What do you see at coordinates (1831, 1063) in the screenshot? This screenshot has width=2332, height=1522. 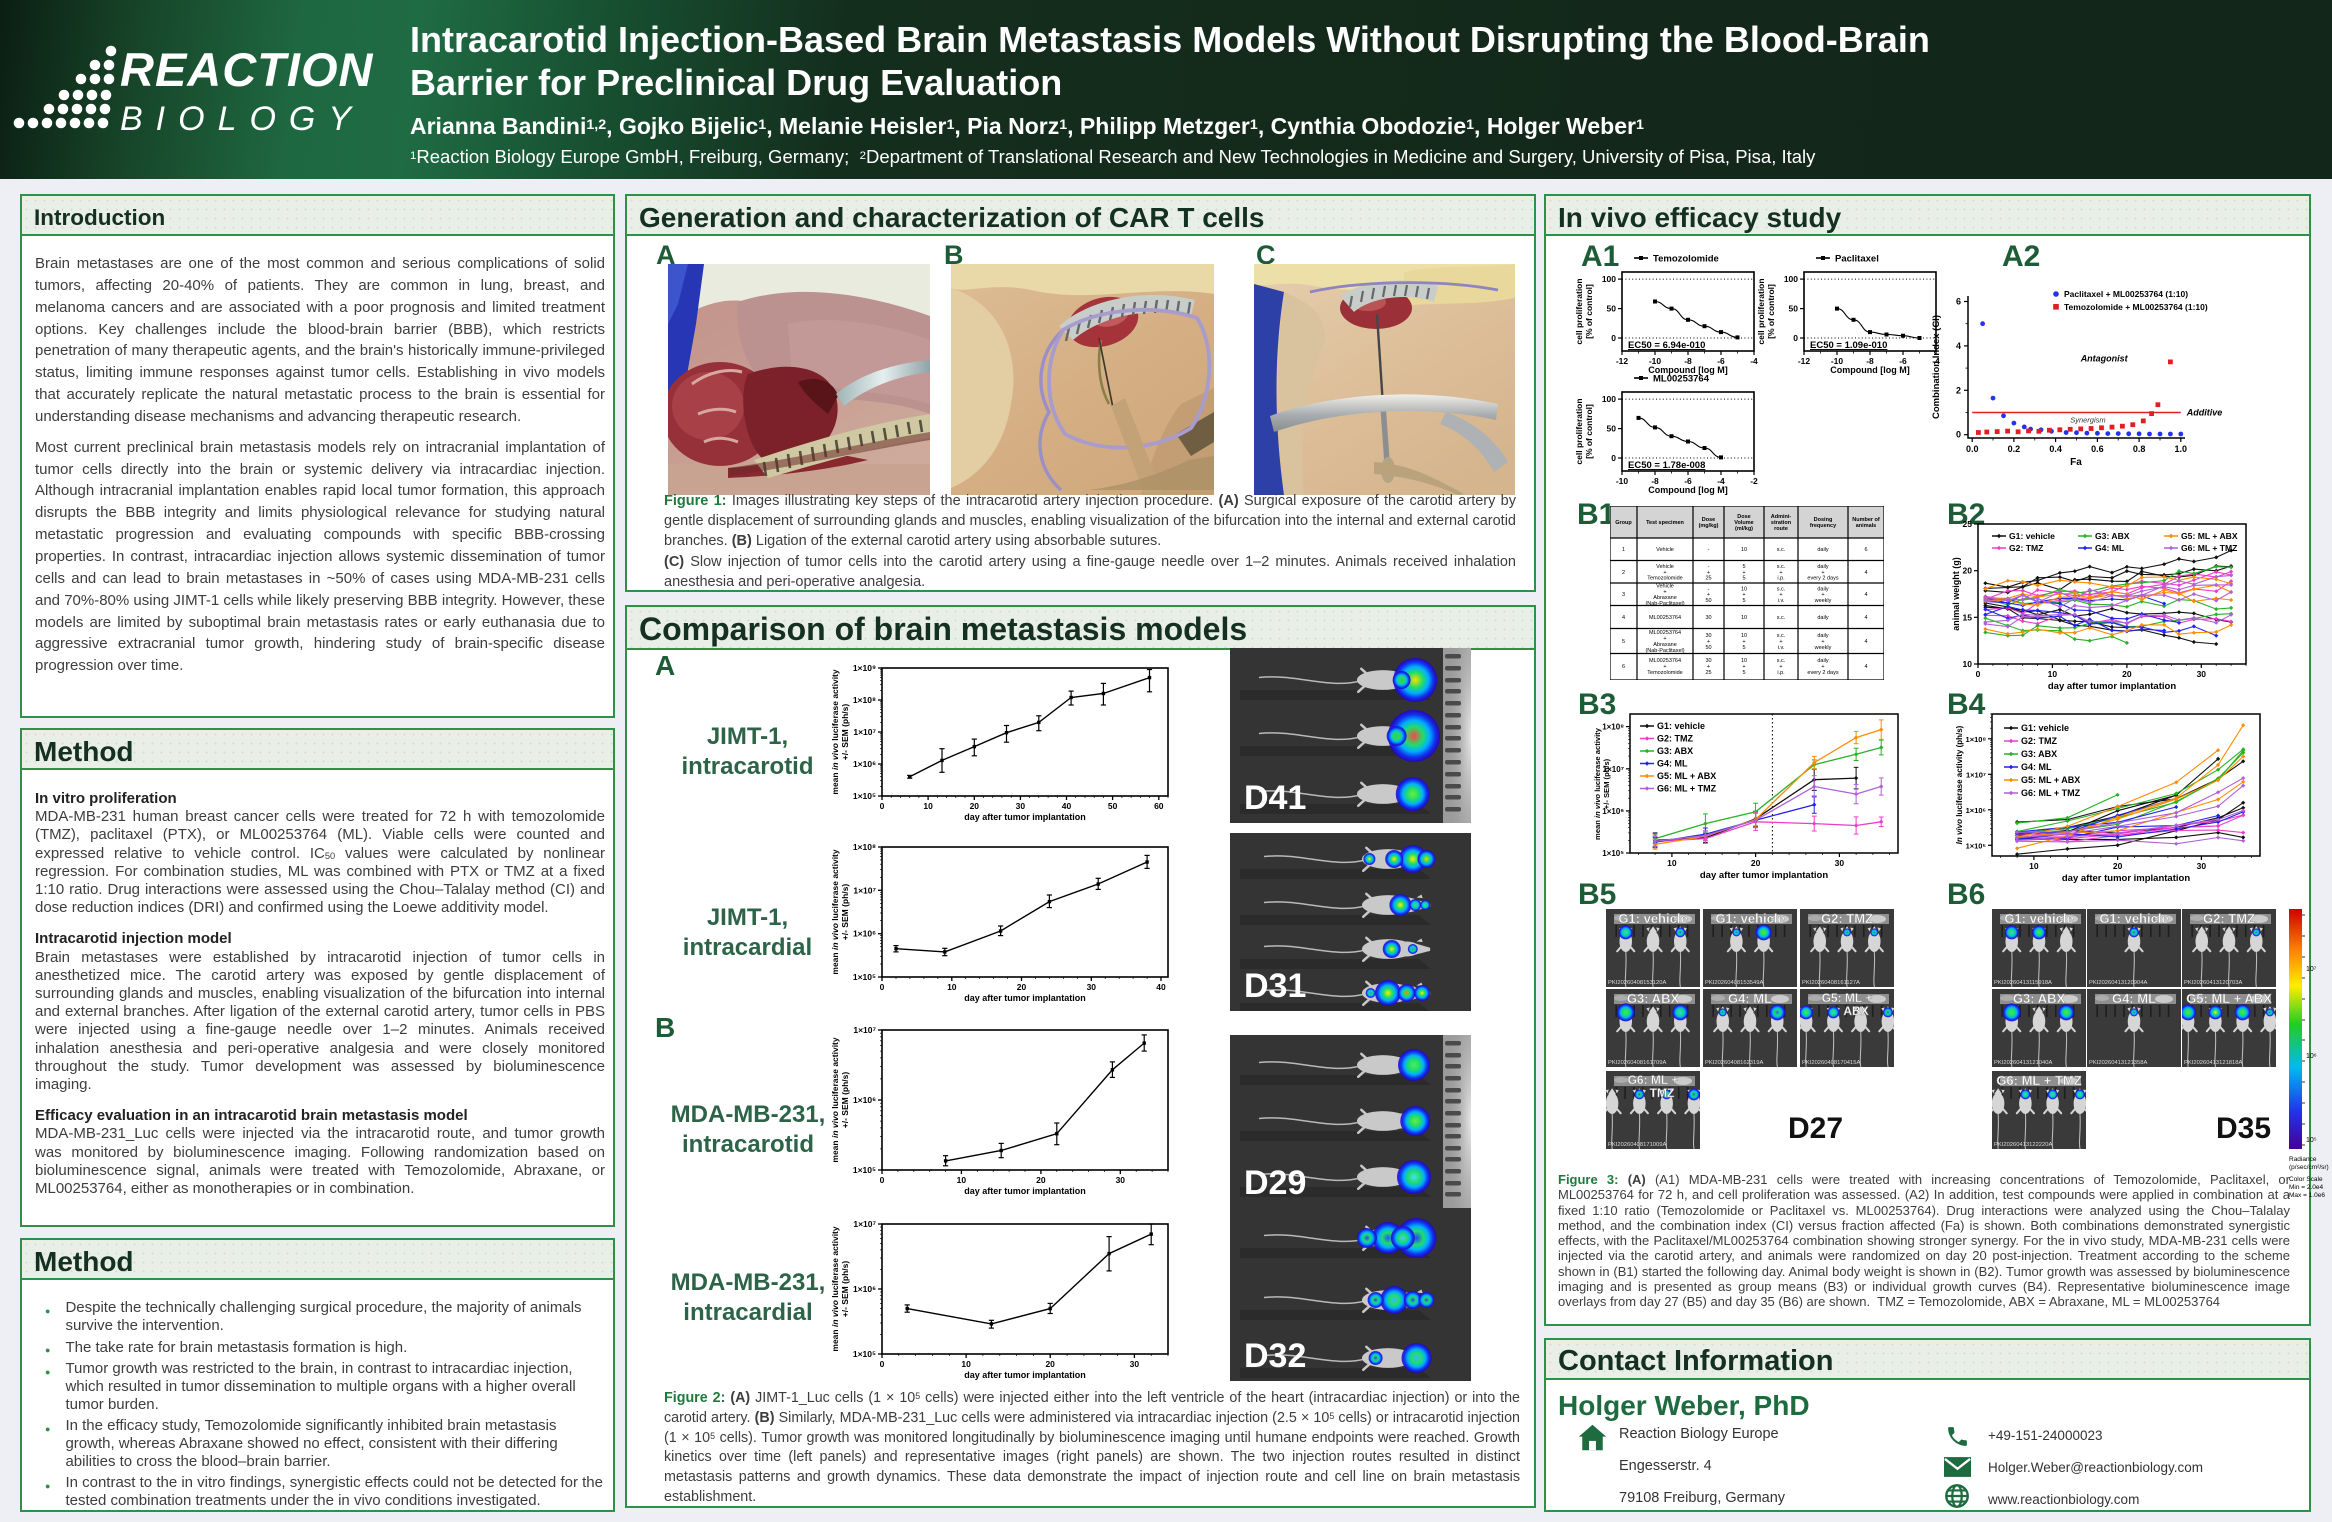 I see `svg-text: PKI20260408170415A` at bounding box center [1831, 1063].